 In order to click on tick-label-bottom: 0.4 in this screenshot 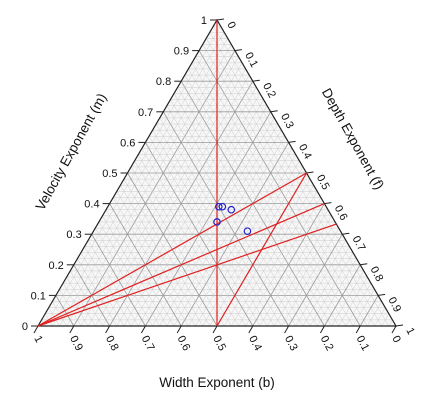, I will do `click(255, 343)`.